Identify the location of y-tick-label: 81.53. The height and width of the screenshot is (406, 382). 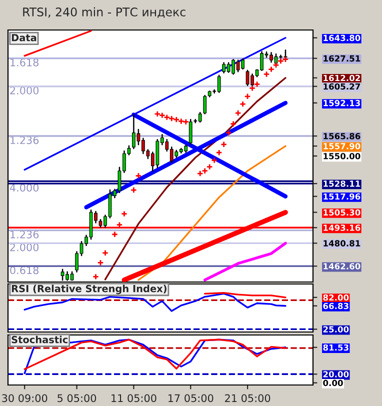
(335, 347).